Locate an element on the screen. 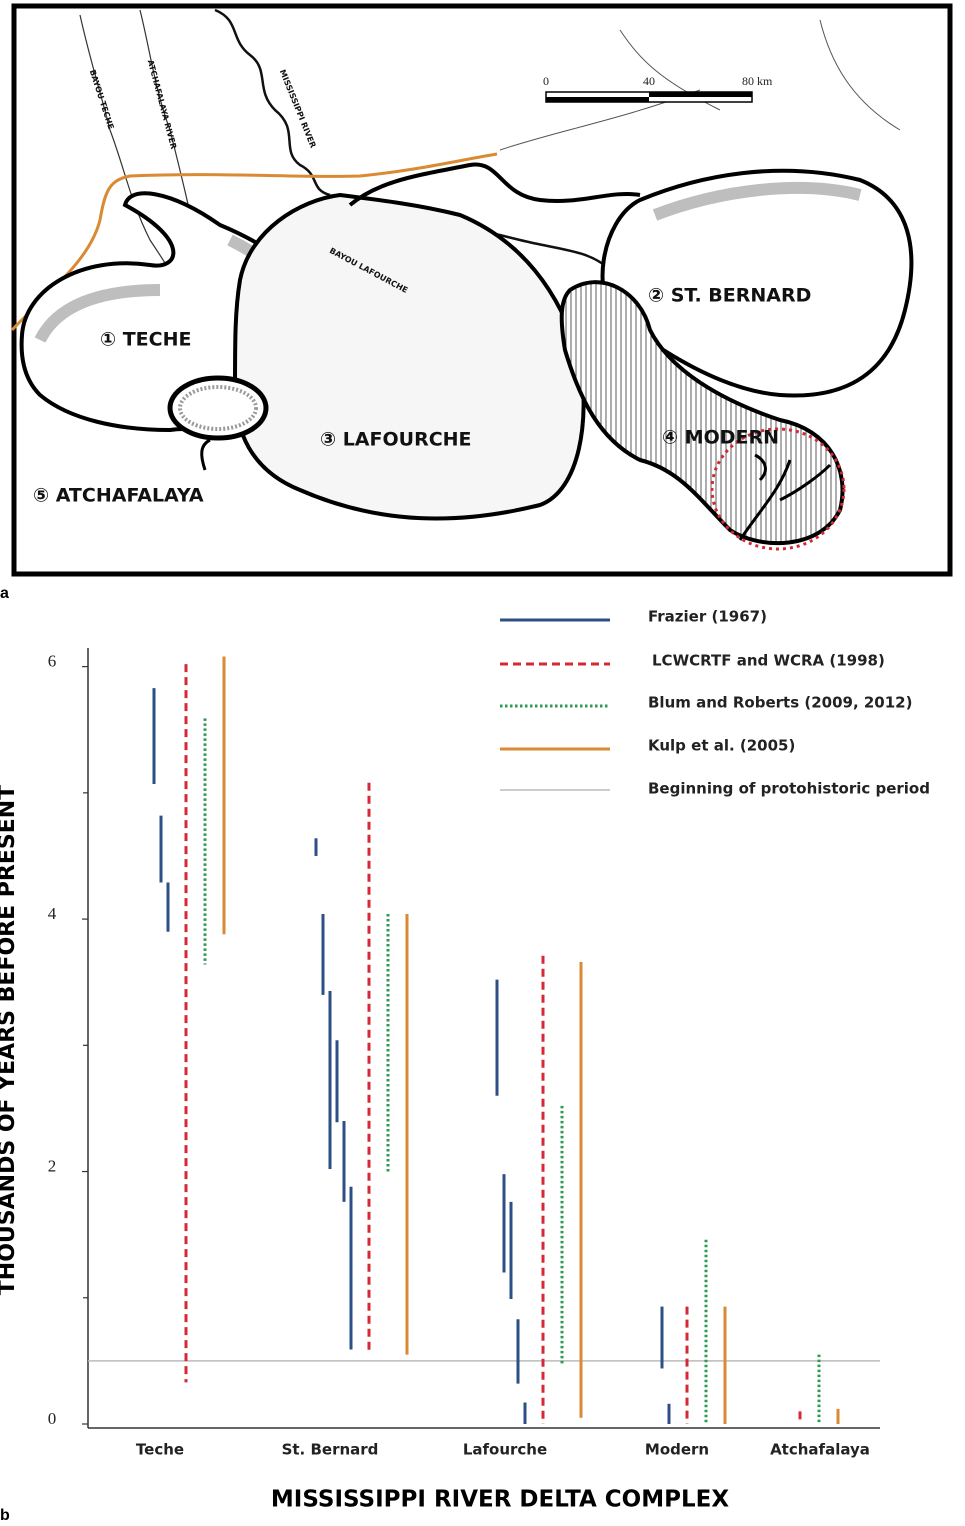 Image resolution: width=965 pixels, height=1526 pixels. arrow is located at coordinates (205, 454).